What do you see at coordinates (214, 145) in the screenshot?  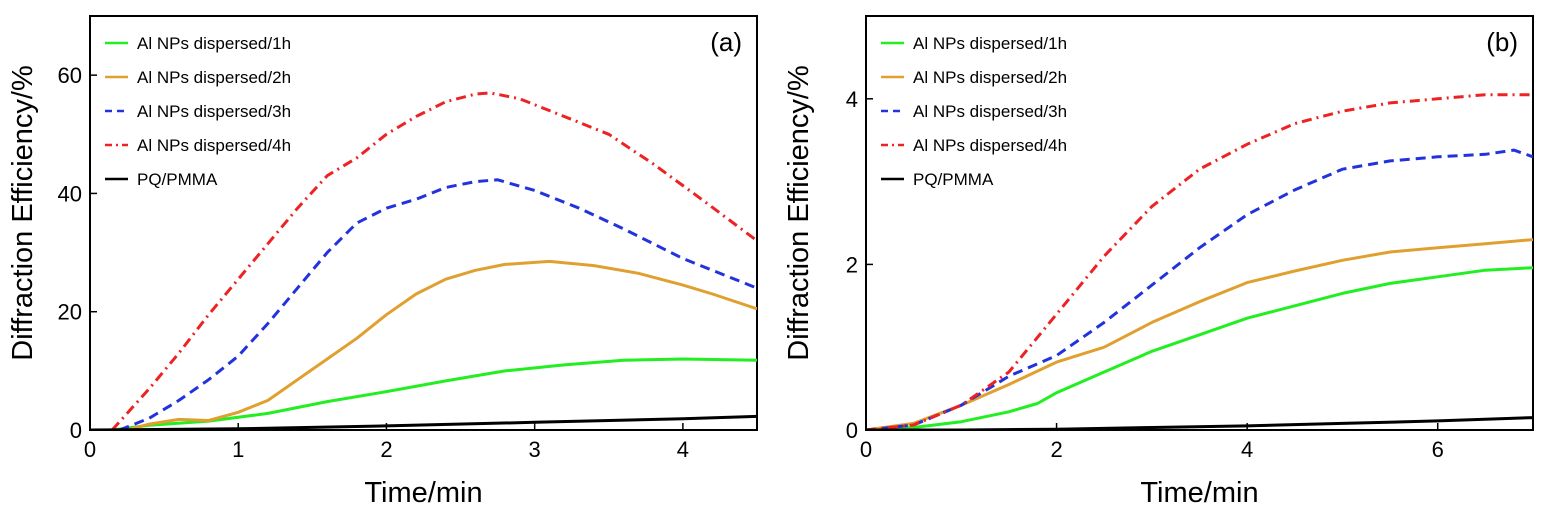 I see `panel-a-legend-label-4: Al NPs dispersed/4h` at bounding box center [214, 145].